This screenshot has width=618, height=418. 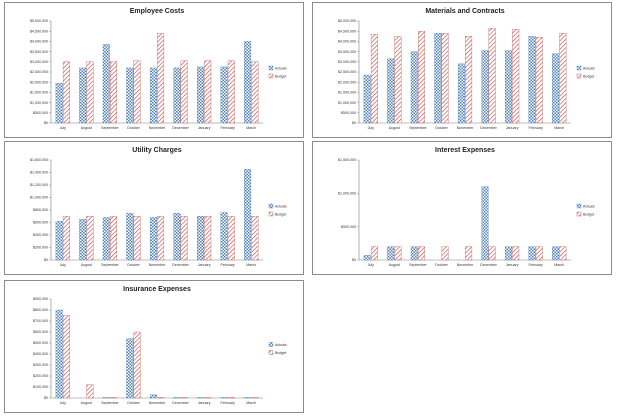 I want to click on y-tick-label: $4,000,000, so click(x=39, y=42).